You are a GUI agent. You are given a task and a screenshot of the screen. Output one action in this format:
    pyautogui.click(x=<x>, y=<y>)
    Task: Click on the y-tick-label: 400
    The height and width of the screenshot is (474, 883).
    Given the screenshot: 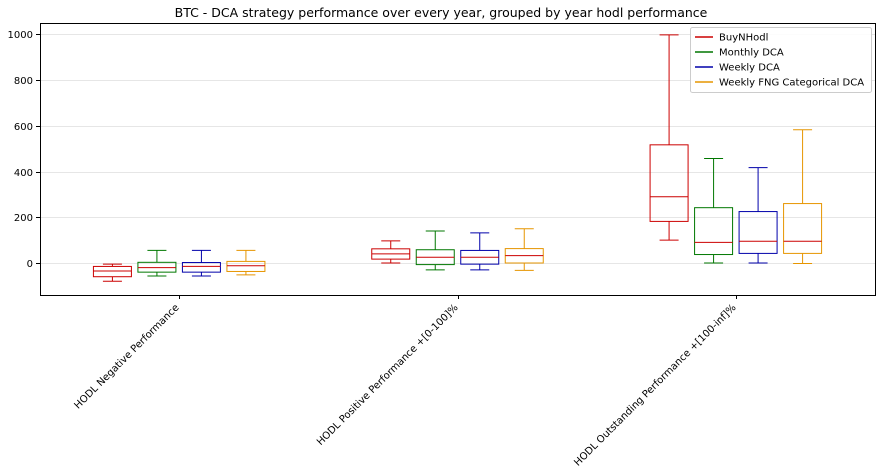 What is the action you would take?
    pyautogui.click(x=23, y=173)
    